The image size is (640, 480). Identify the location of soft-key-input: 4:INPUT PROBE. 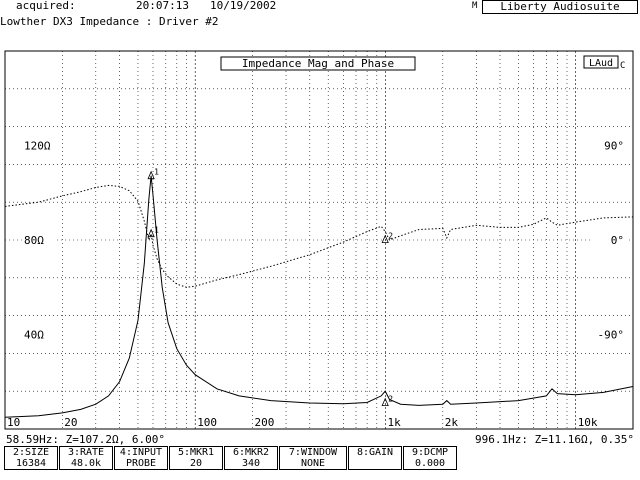
(141, 458).